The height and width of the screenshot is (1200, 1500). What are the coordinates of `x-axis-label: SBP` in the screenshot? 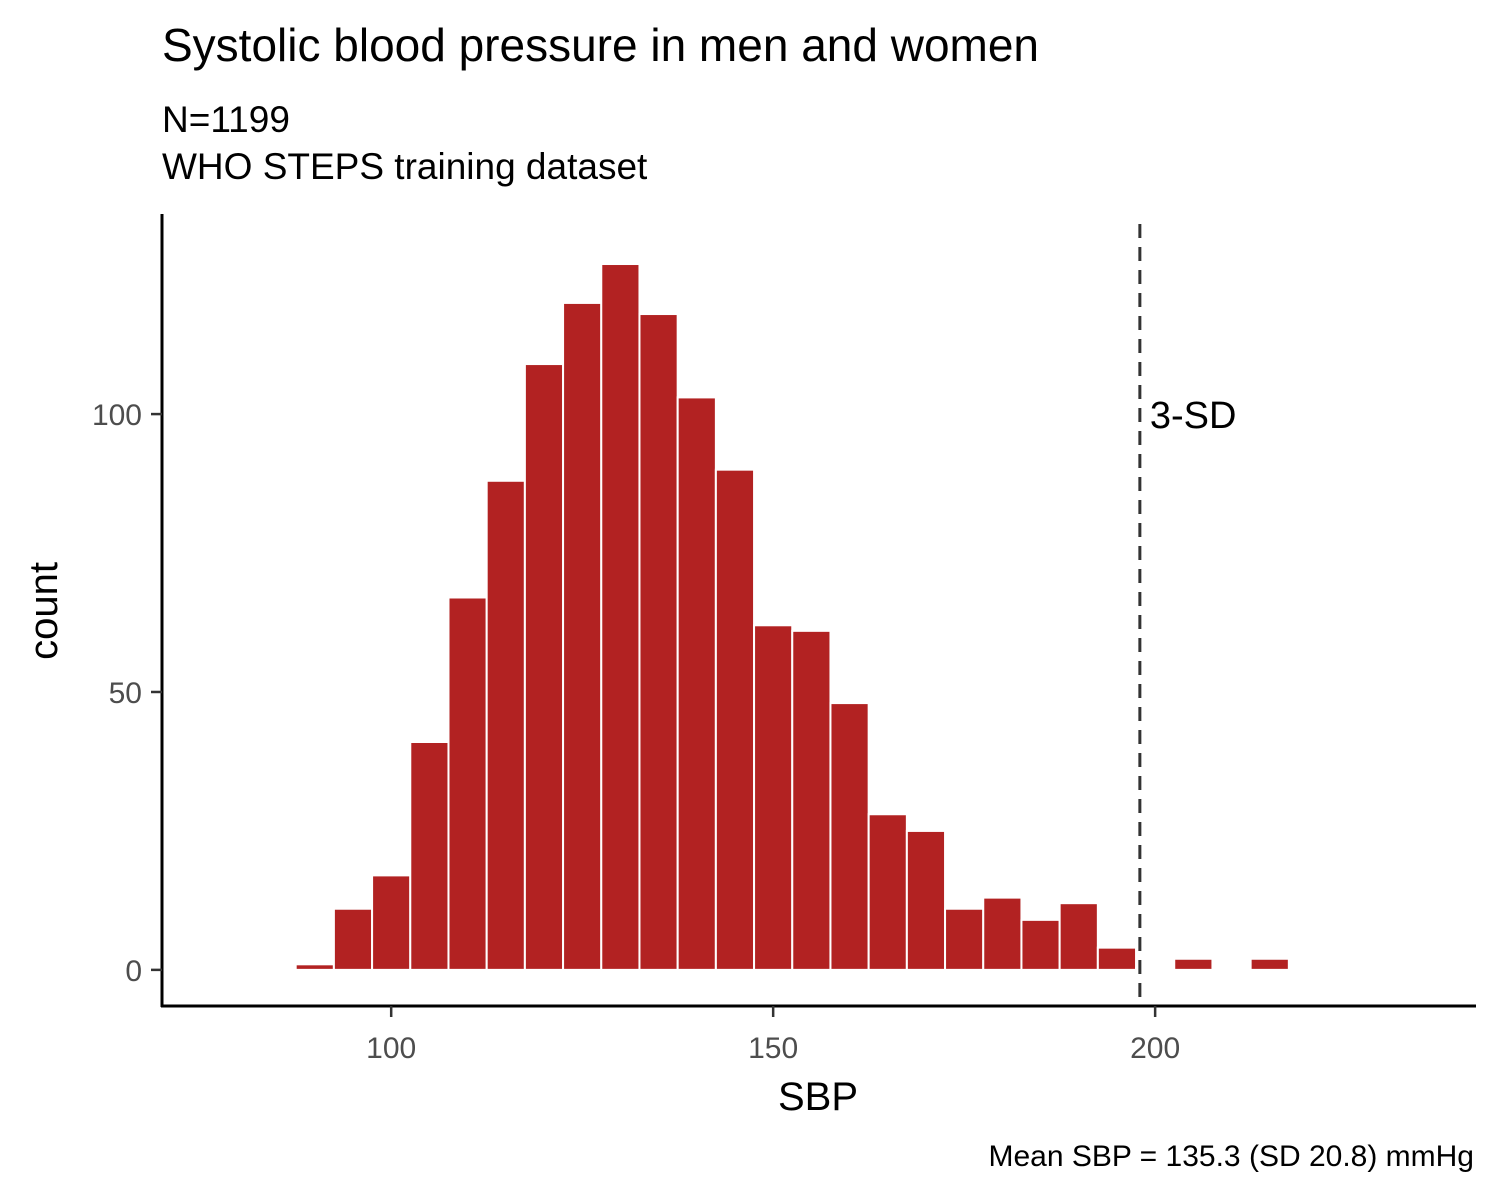 It's located at (818, 1097).